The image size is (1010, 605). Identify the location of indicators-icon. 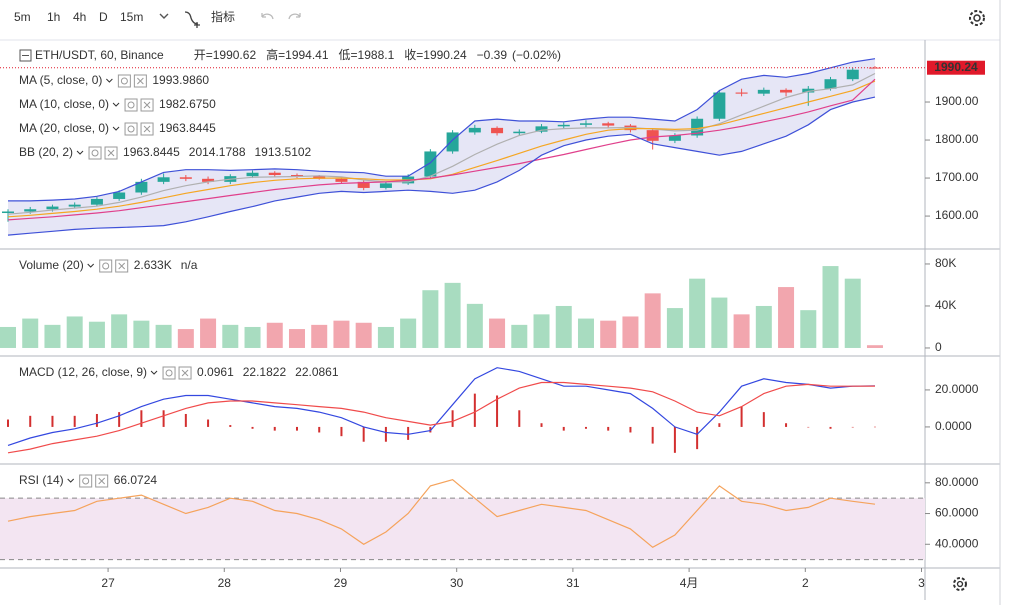
(192, 19).